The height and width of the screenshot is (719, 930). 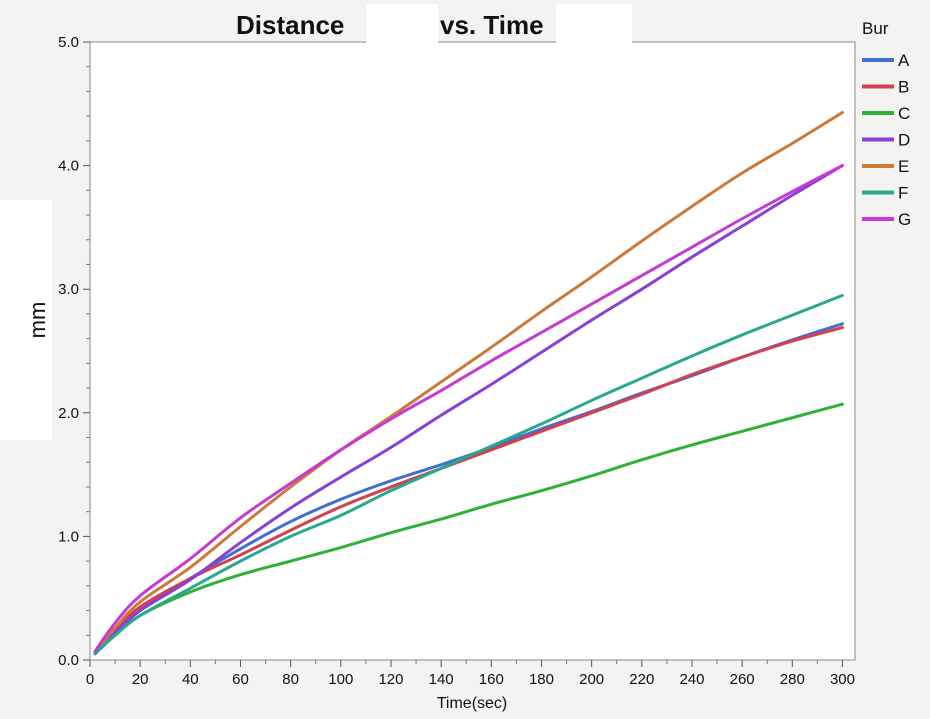 What do you see at coordinates (903, 193) in the screenshot?
I see `legend-label-f: F` at bounding box center [903, 193].